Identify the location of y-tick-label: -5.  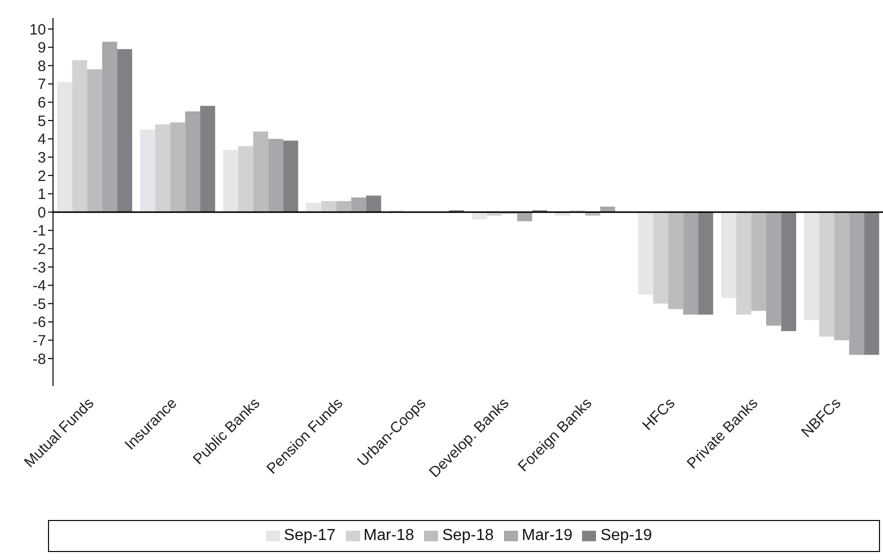
(39, 304).